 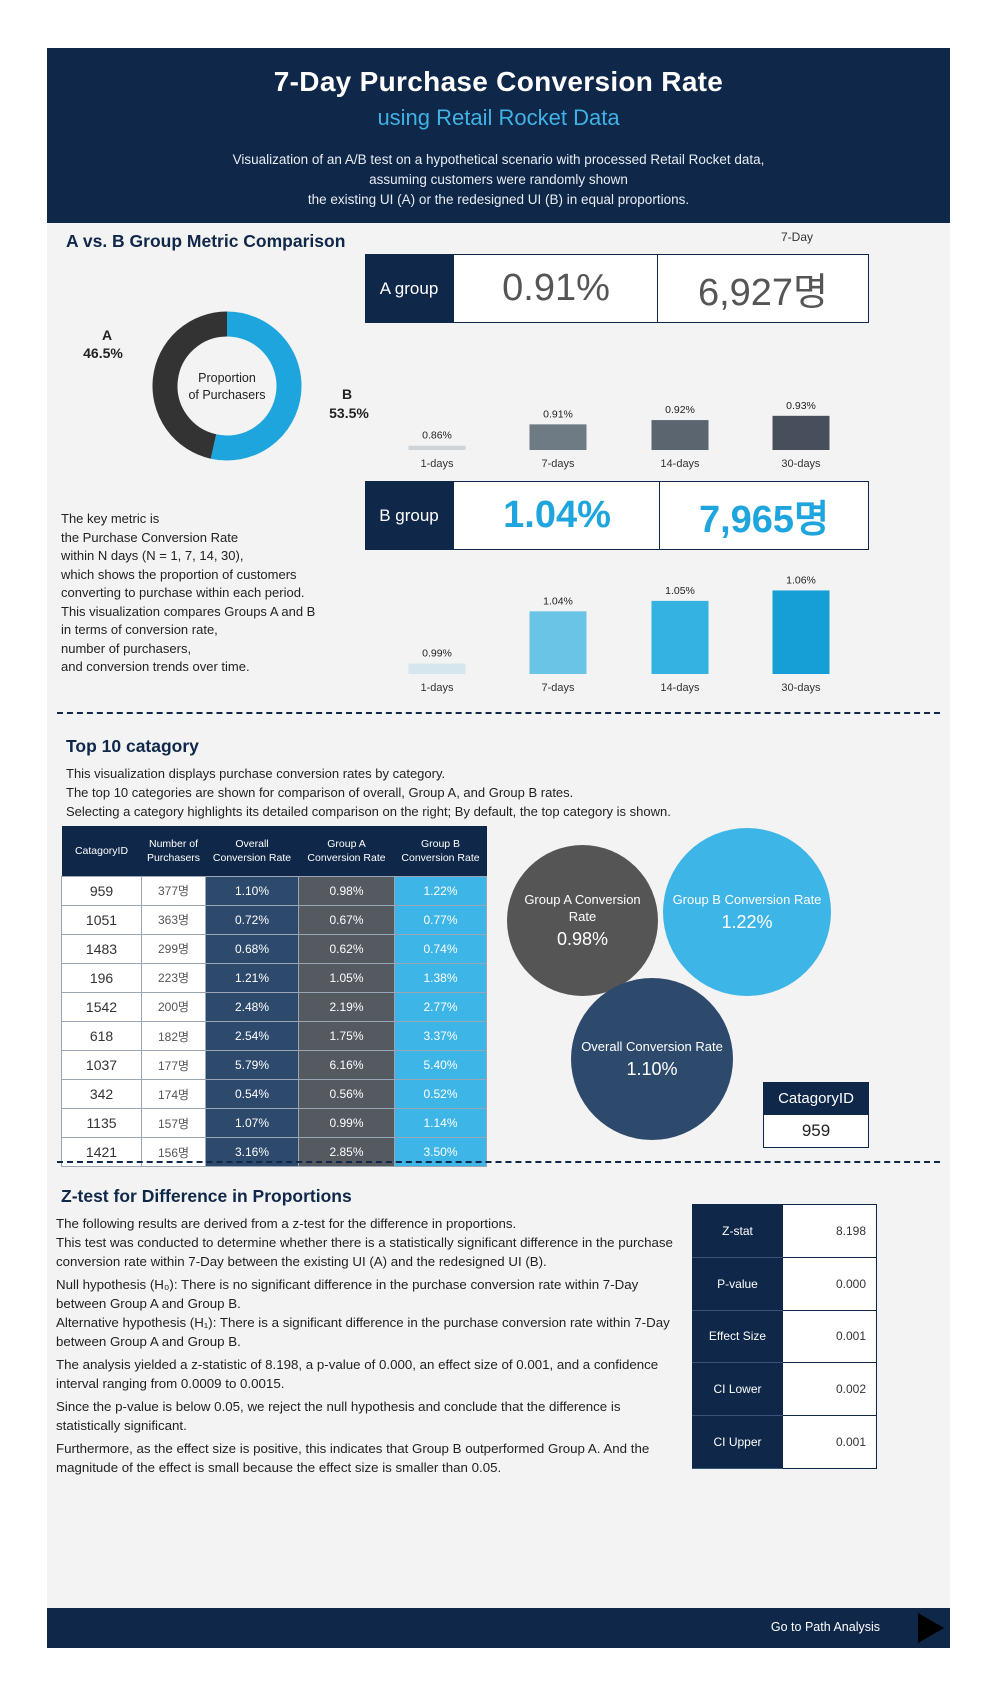 I want to click on table-row: 618 182명 2.54% 1.75% 3.37%, so click(x=274, y=1036).